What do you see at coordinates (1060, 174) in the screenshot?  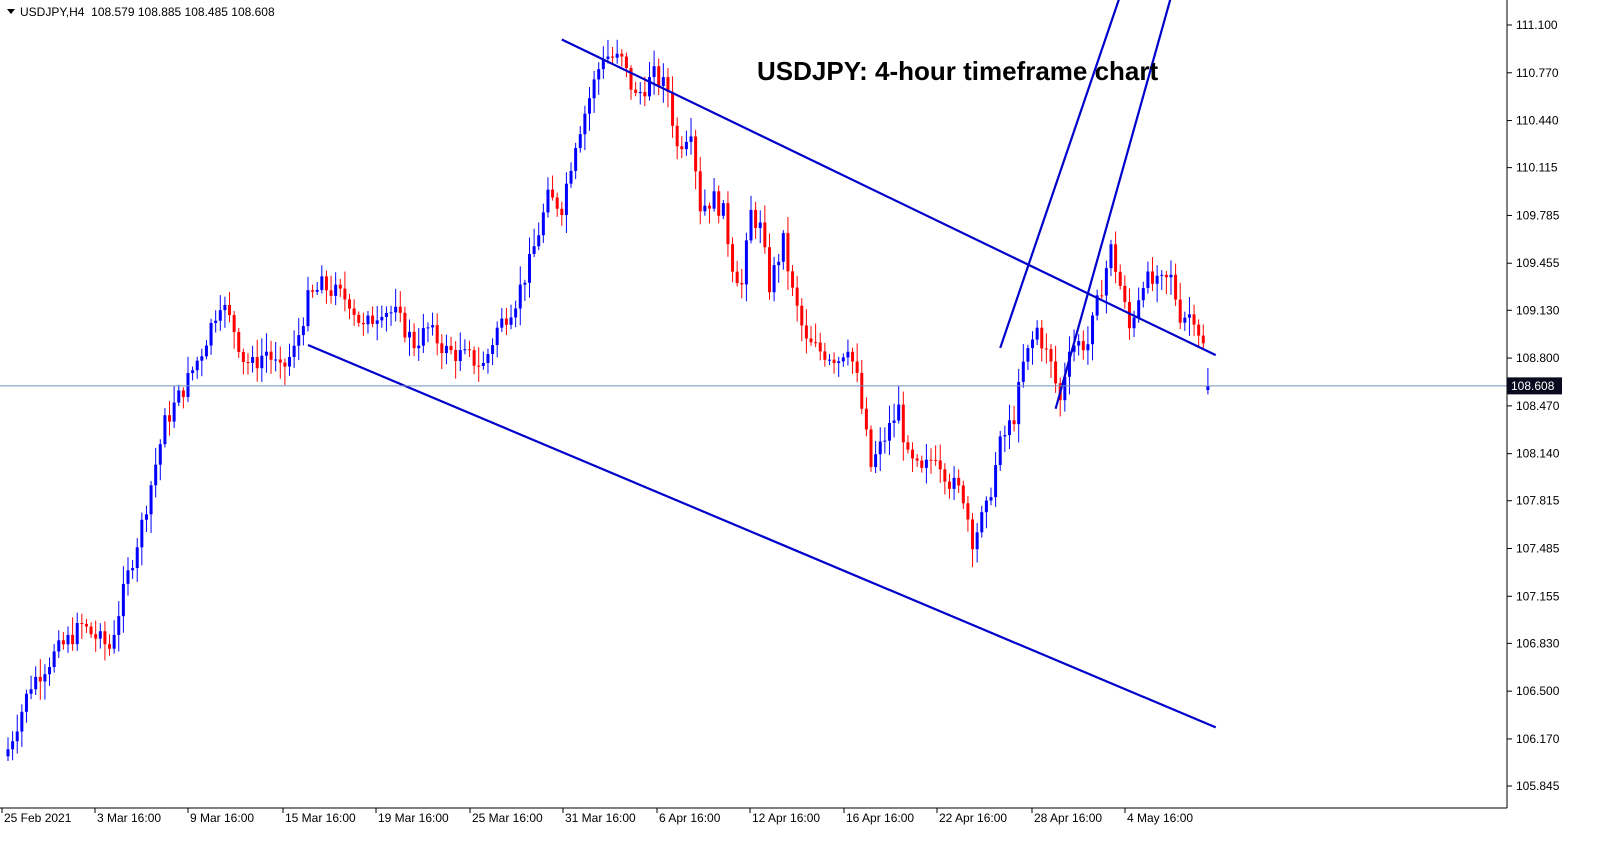 I see `rising-channel-upper` at bounding box center [1060, 174].